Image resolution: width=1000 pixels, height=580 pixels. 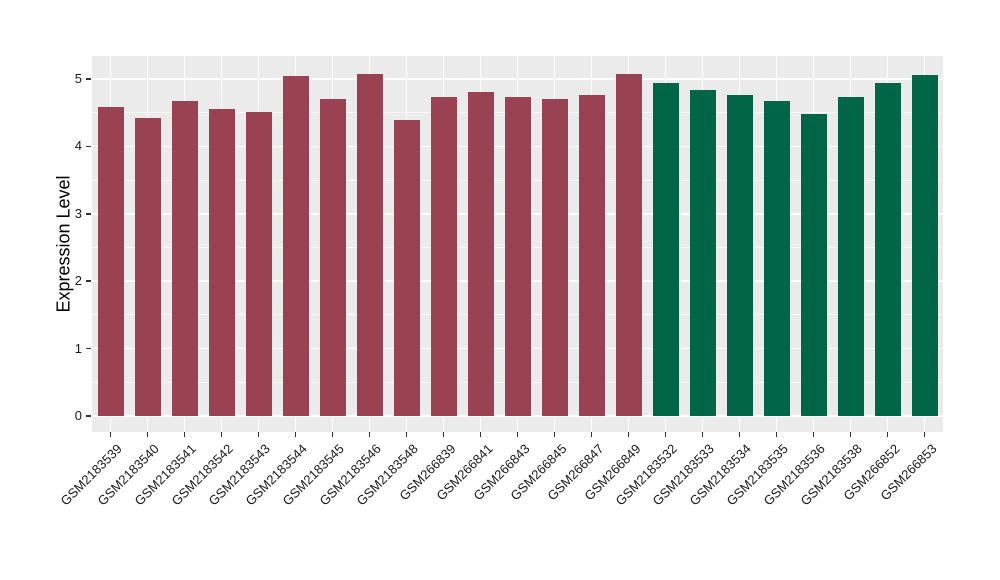 I want to click on y-axis-tick-label: 1, so click(x=78, y=348).